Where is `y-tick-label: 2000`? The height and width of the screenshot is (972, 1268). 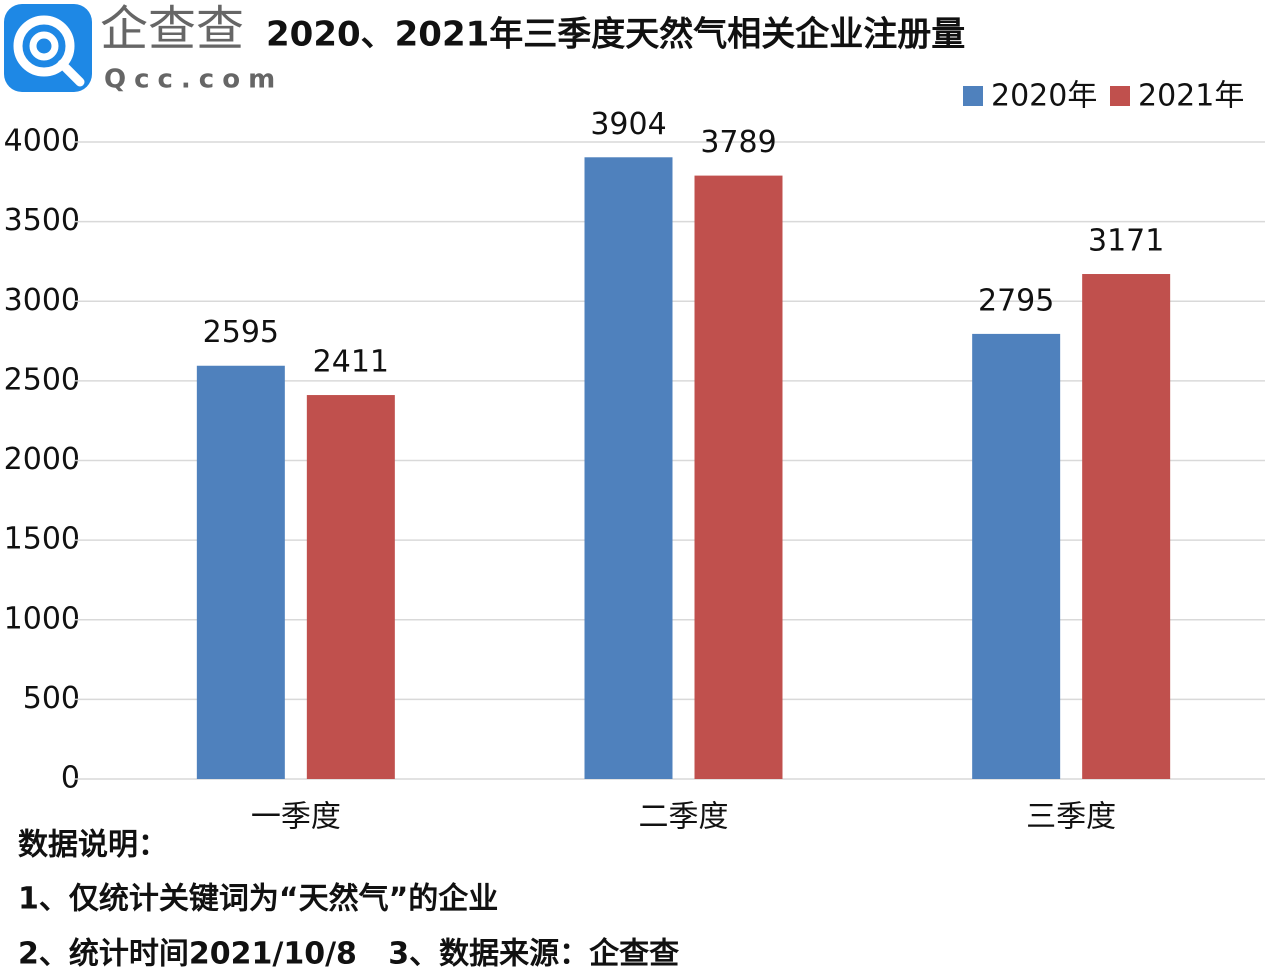
y-tick-label: 2000 is located at coordinates (42, 459).